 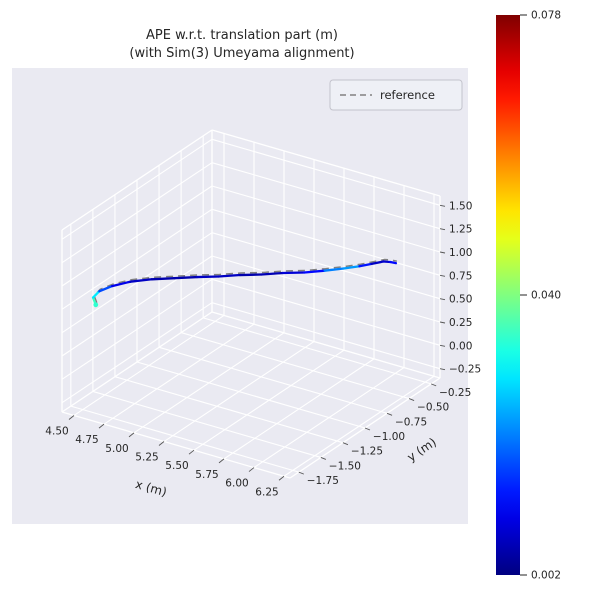 What do you see at coordinates (86, 440) in the screenshot?
I see `x-tick-label: 4.75` at bounding box center [86, 440].